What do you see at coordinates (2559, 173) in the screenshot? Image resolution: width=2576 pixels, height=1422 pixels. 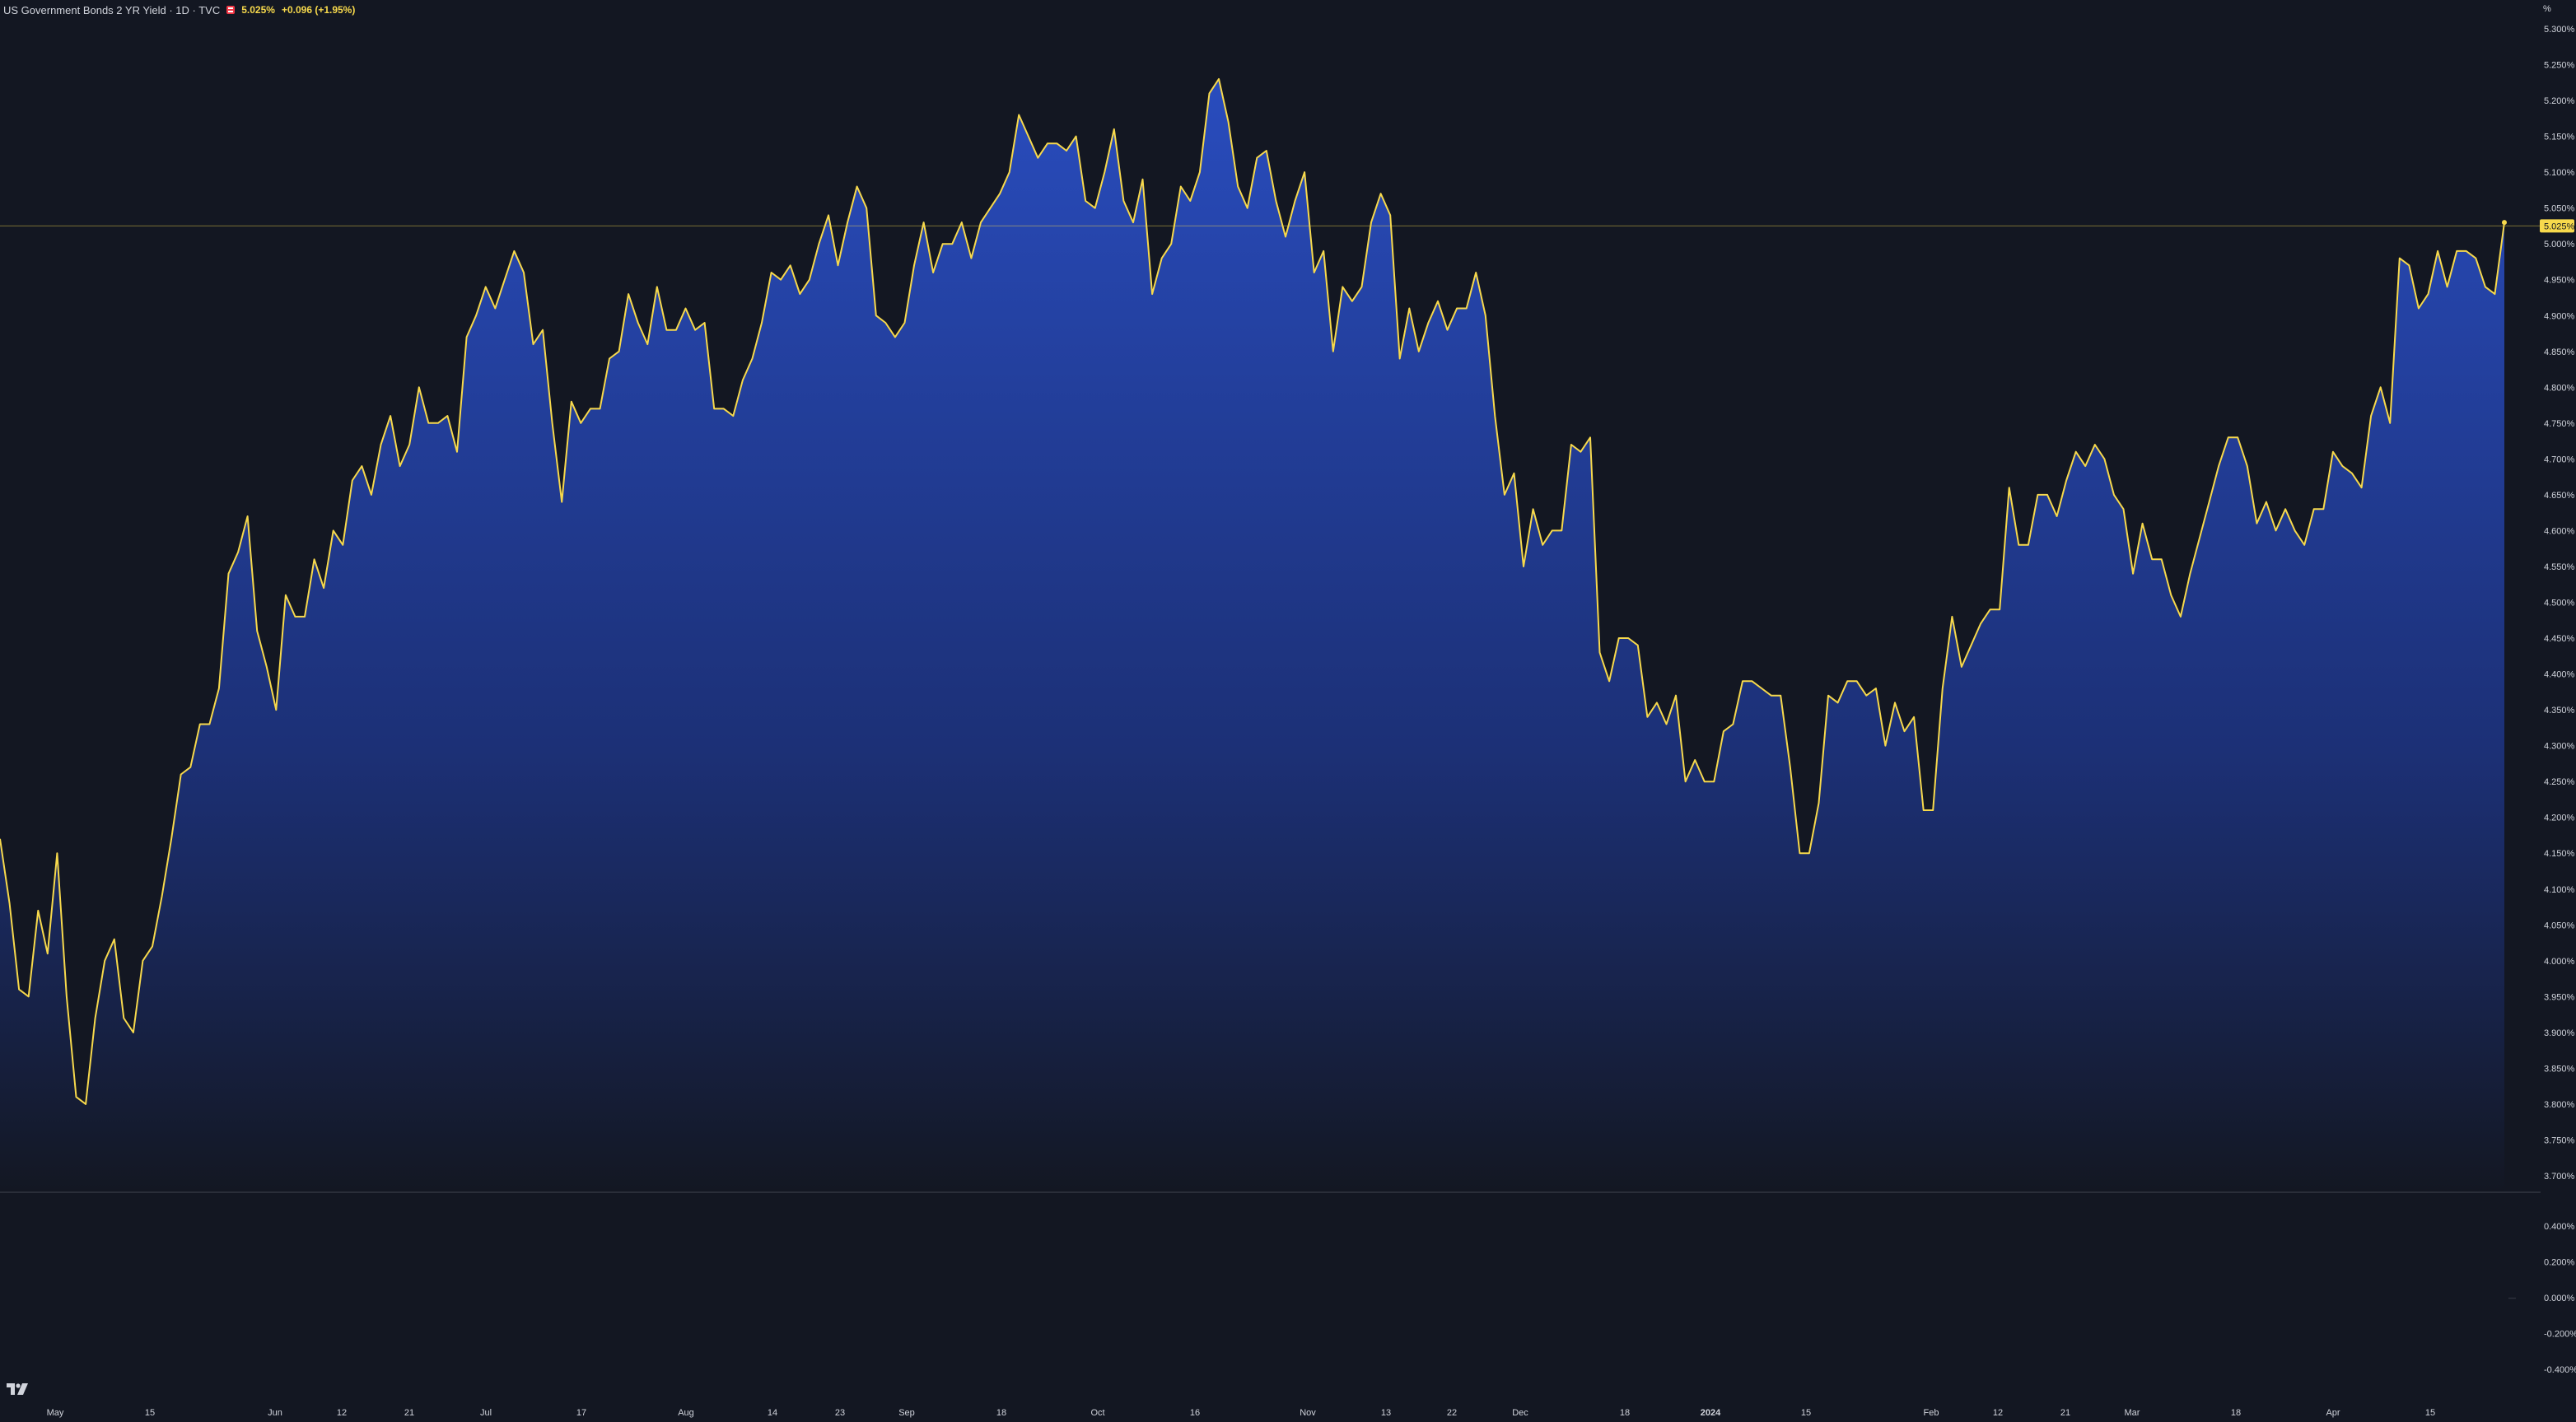 I see `y-tick-label: 5.100%` at bounding box center [2559, 173].